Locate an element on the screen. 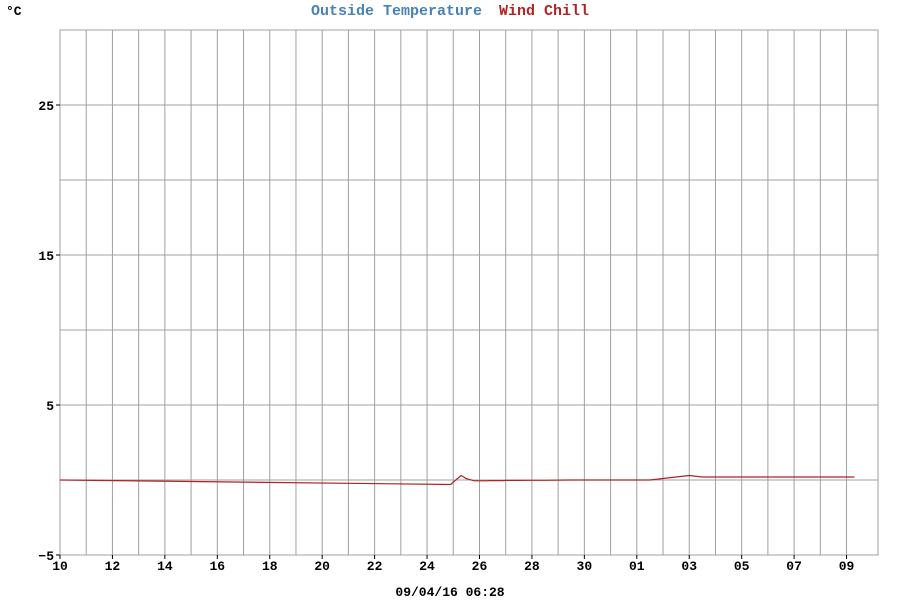 The height and width of the screenshot is (600, 900). y-tick-label: 15 is located at coordinates (46, 256).